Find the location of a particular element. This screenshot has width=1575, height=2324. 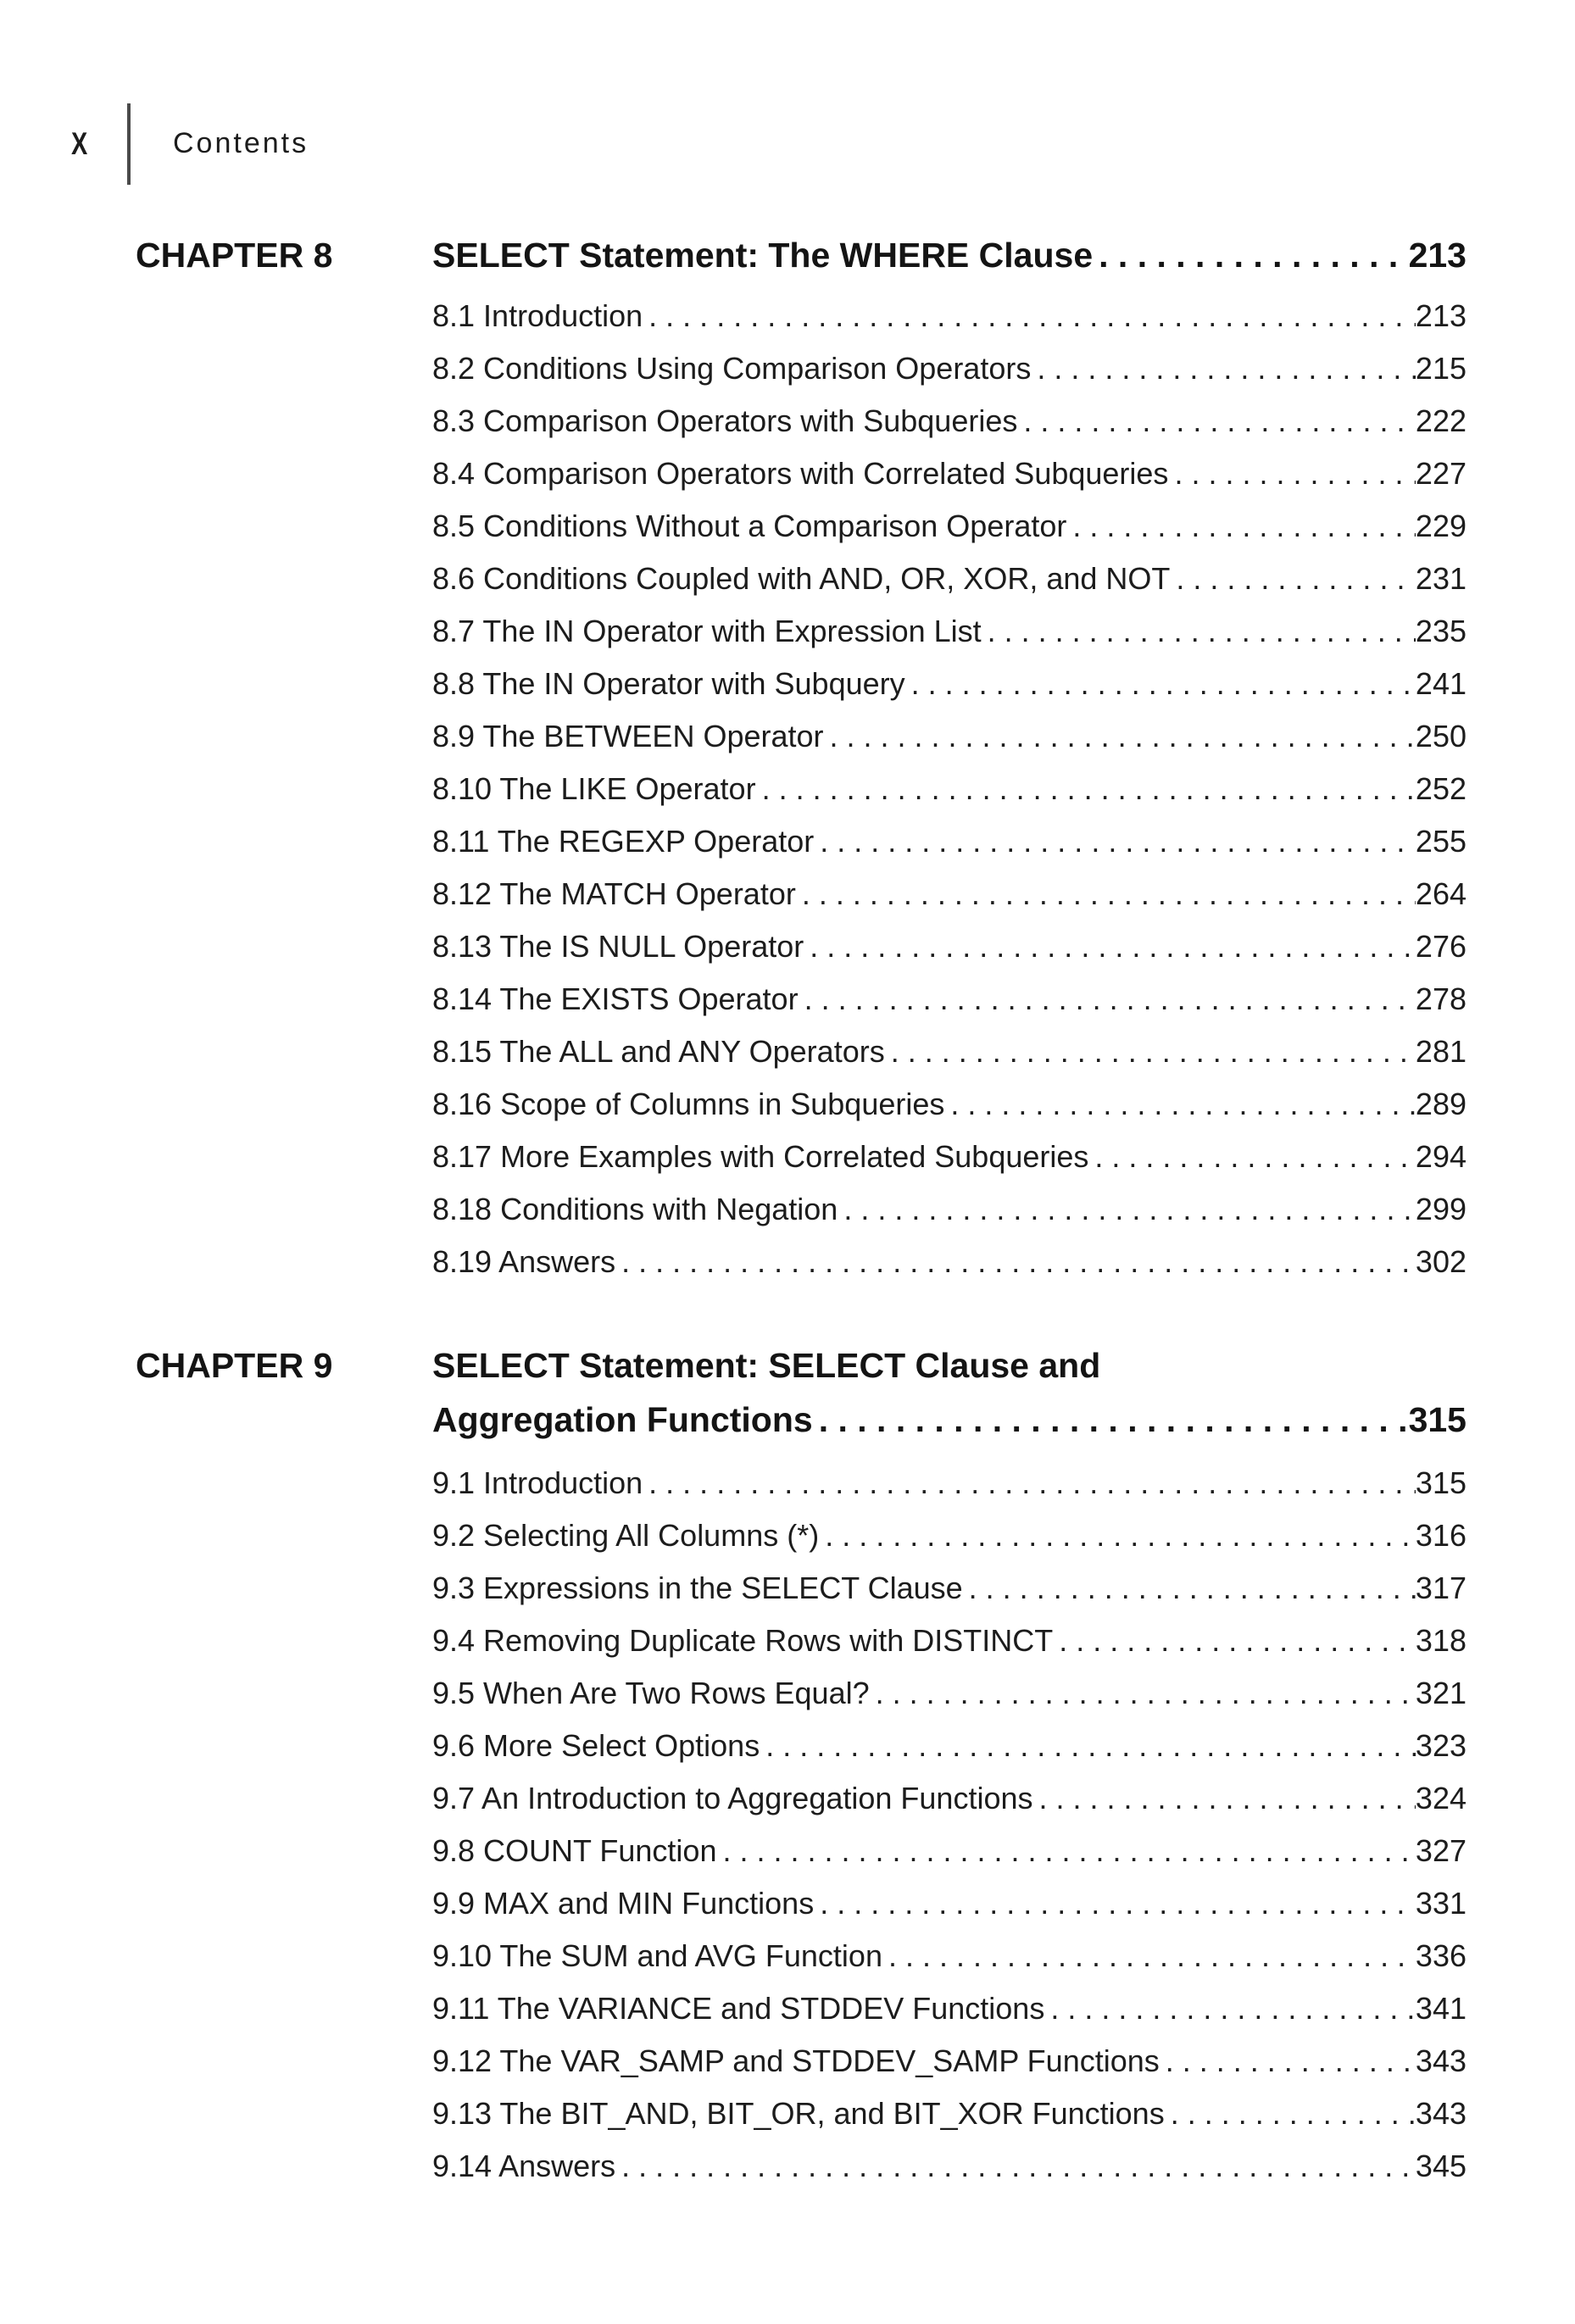

section-title: 8.7 The IN Operator with Expression List is located at coordinates (707, 631).